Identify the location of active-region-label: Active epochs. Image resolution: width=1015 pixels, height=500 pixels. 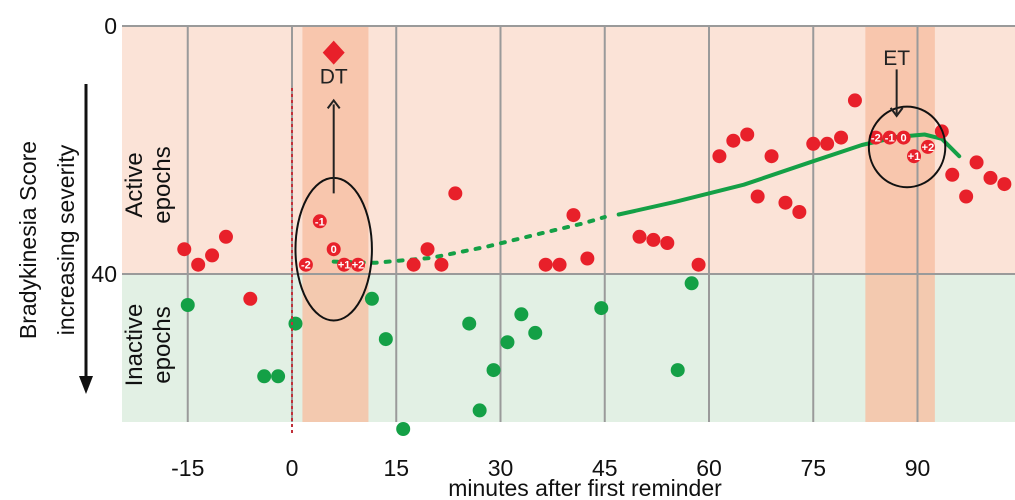
(148, 184).